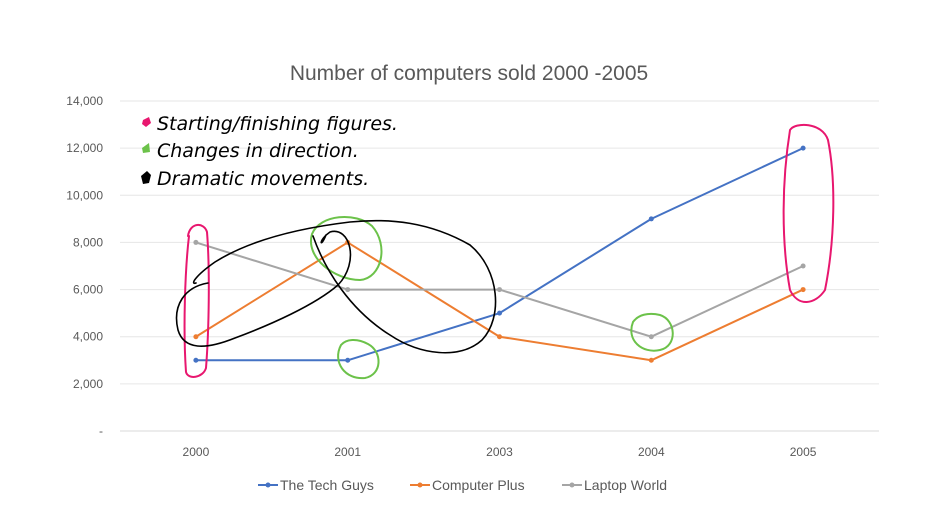 This screenshot has width=939, height=527. Describe the element at coordinates (258, 151) in the screenshot. I see `note-changes-direction: Changes in direction.` at that location.